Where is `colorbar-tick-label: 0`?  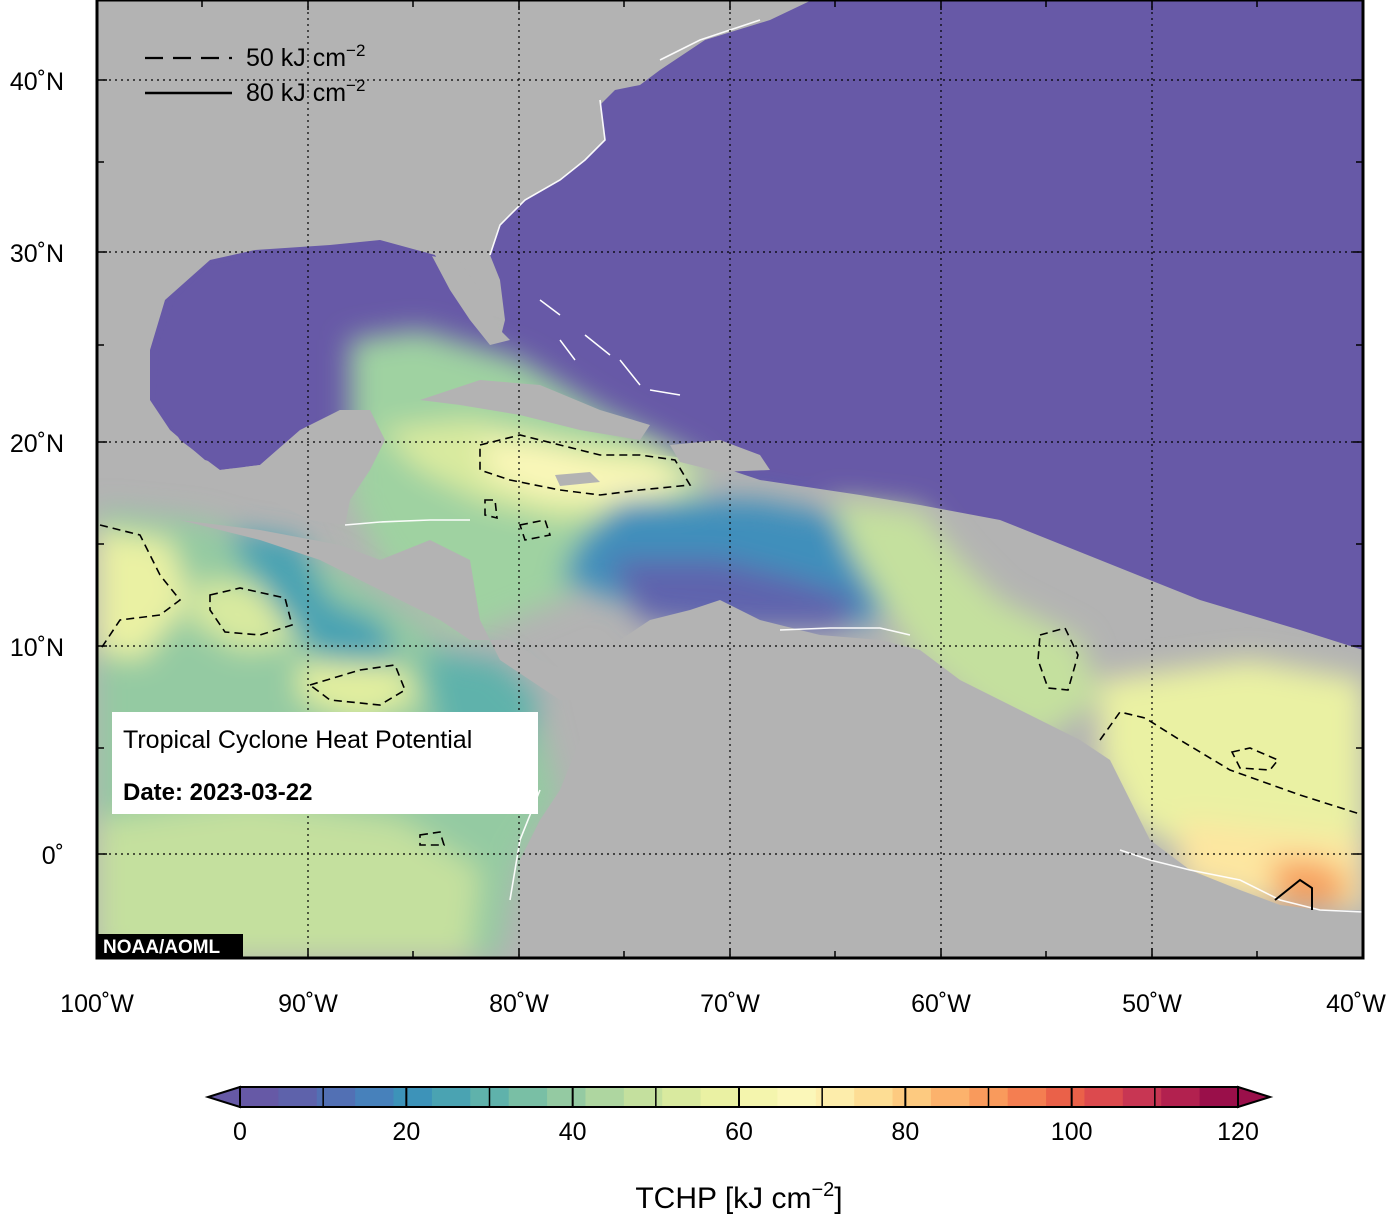 colorbar-tick-label: 0 is located at coordinates (240, 1132).